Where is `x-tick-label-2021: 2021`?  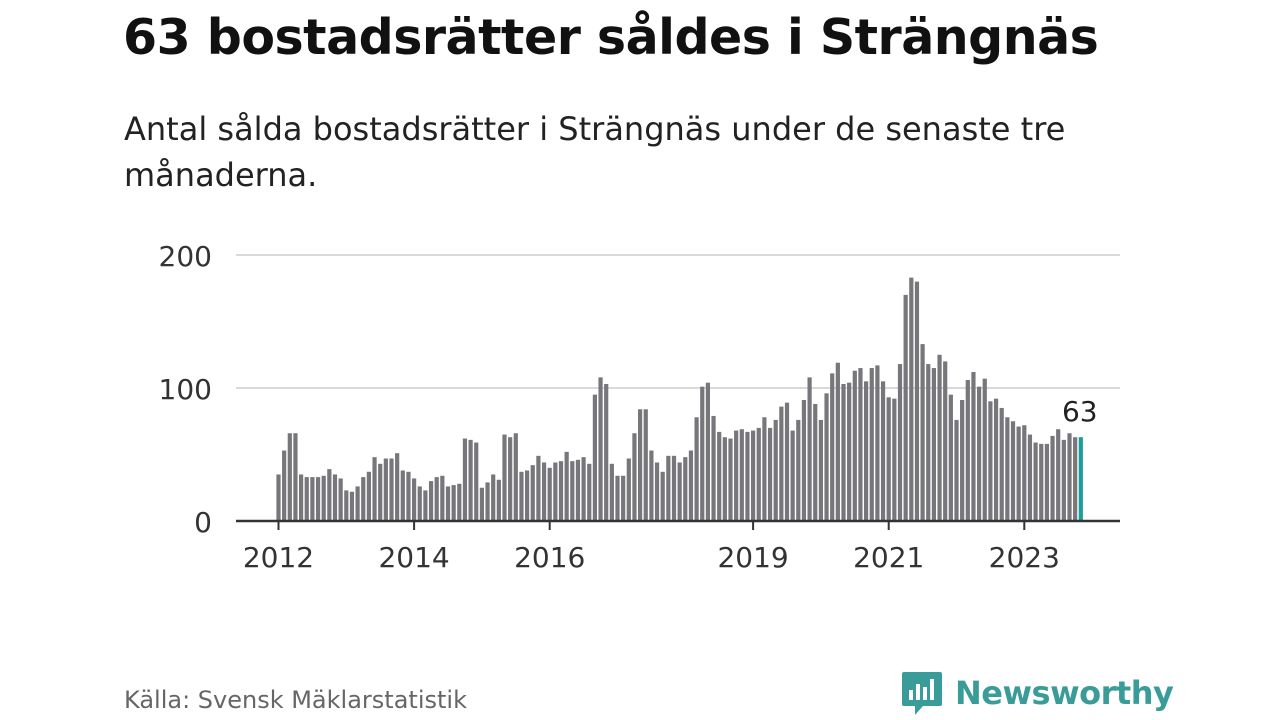 x-tick-label-2021: 2021 is located at coordinates (888, 557).